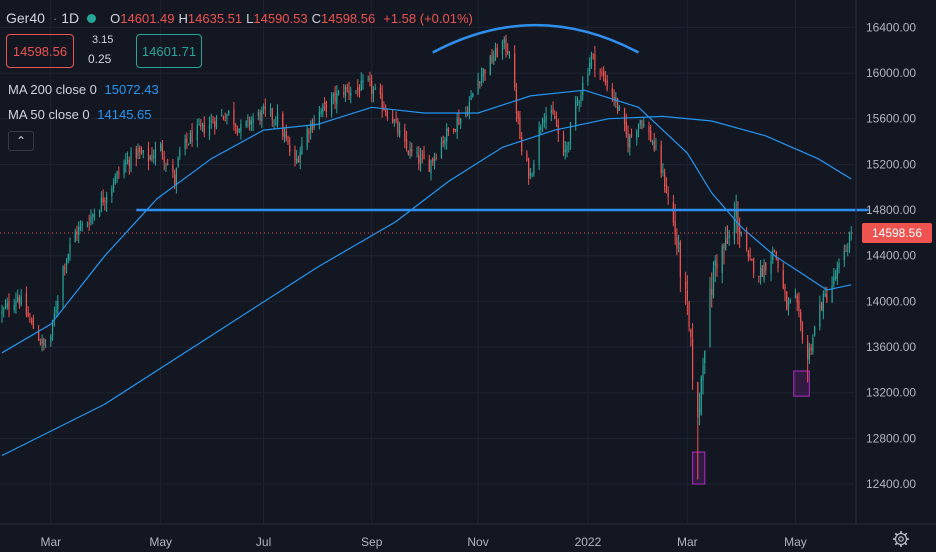  Describe the element at coordinates (901, 539) in the screenshot. I see `gear-icon` at that location.